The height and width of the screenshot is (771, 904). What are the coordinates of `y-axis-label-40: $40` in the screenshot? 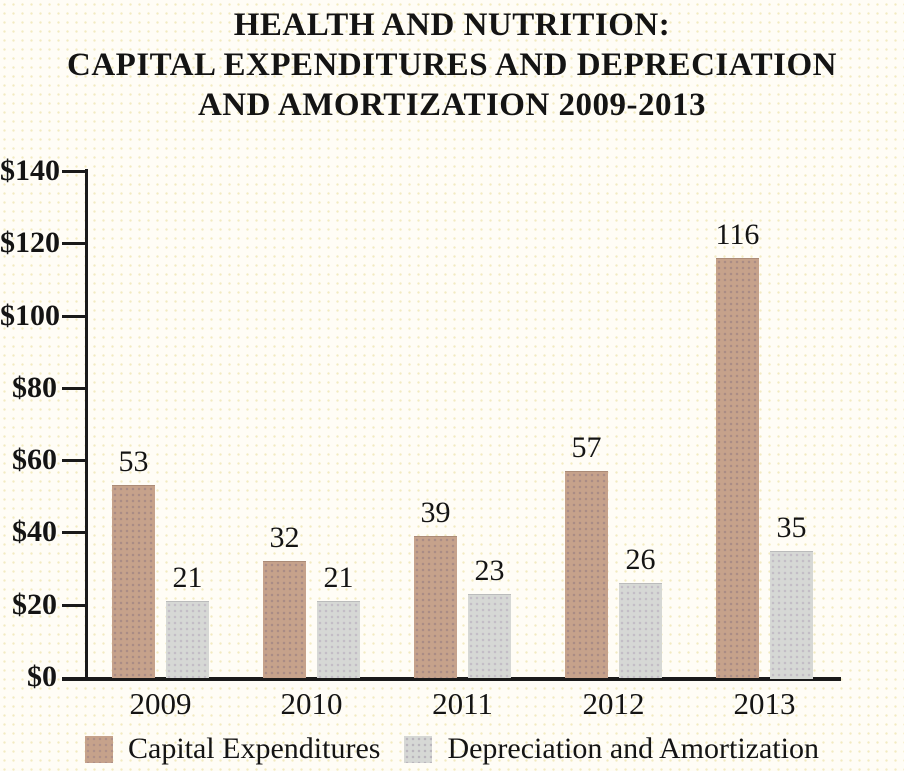 It's located at (34, 531).